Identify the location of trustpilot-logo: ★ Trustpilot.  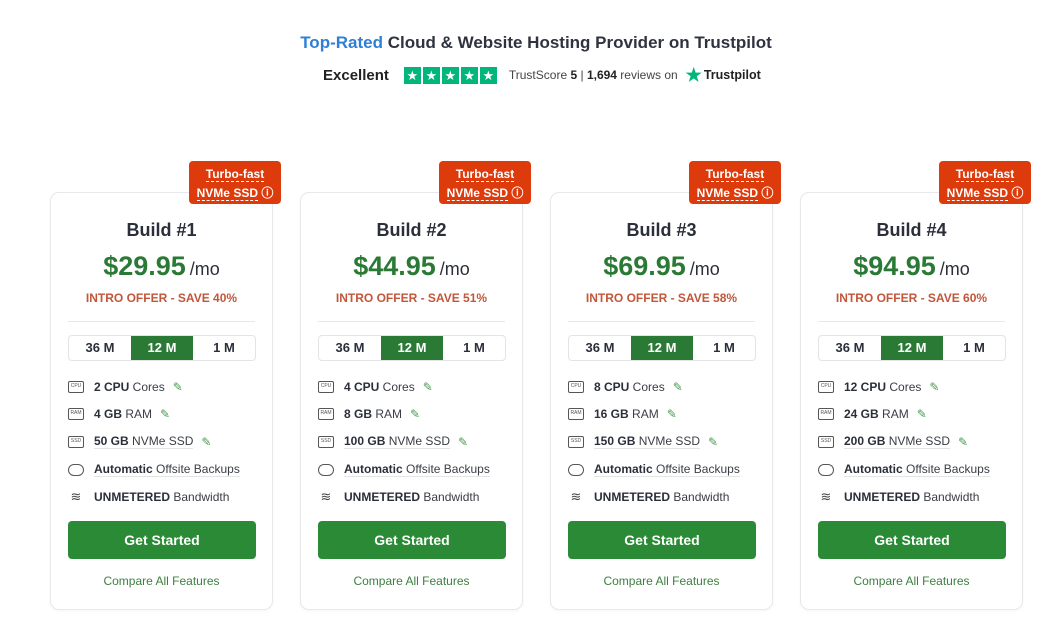
(723, 75).